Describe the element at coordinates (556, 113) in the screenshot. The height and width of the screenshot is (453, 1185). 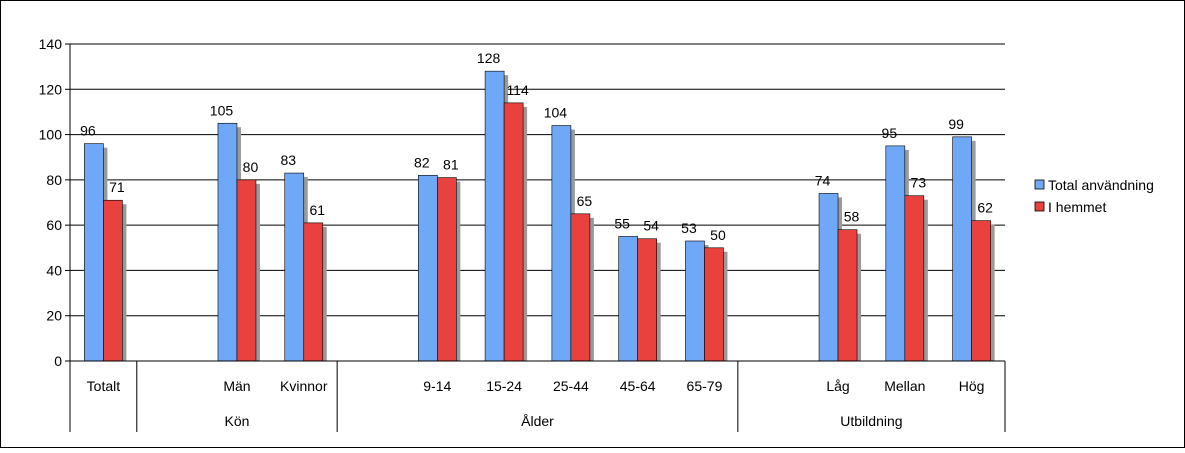
I see `data-label: 104` at that location.